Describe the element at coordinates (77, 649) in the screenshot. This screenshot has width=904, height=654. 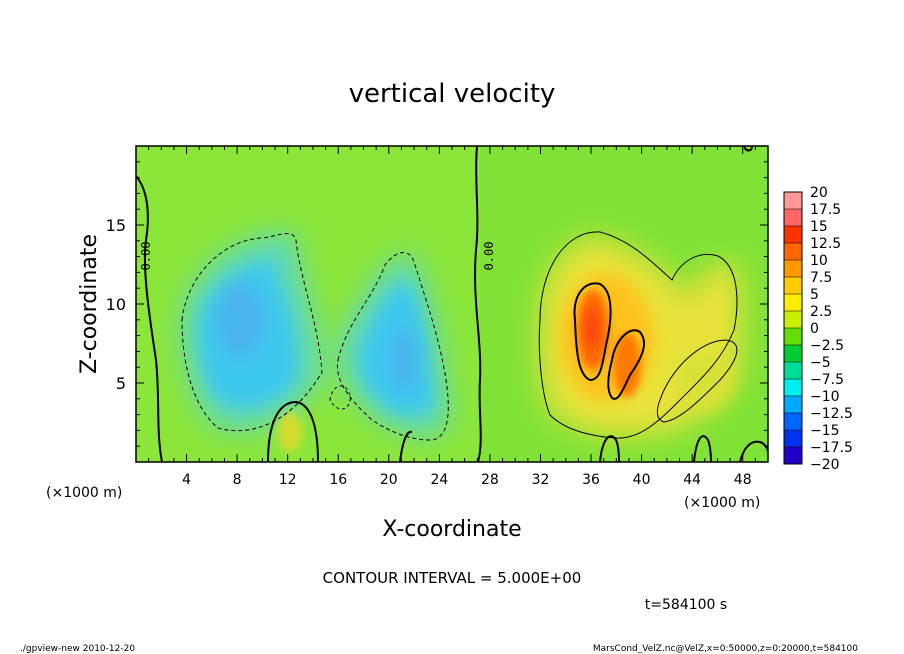
I see `footer-left: ./gpview-new 2010-12-20` at that location.